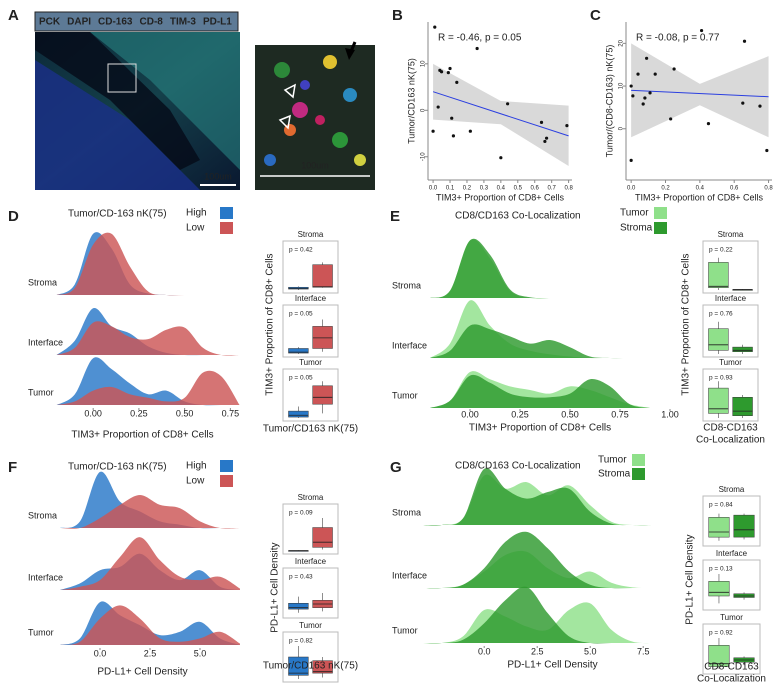 The width and height of the screenshot is (784, 689). What do you see at coordinates (678, 38) in the screenshot?
I see `annotation: R = -0.08, p = 0.77` at bounding box center [678, 38].